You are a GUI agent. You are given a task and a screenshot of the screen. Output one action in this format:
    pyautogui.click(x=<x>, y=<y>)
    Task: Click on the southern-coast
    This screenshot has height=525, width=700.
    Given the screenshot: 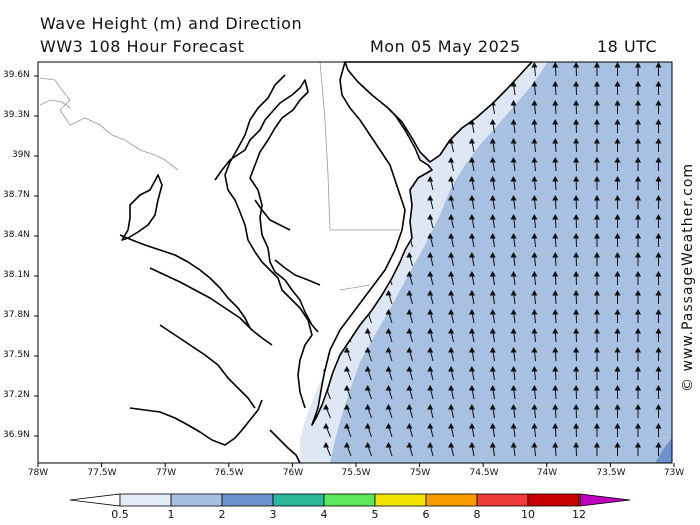 What is the action you would take?
    pyautogui.click(x=285, y=446)
    